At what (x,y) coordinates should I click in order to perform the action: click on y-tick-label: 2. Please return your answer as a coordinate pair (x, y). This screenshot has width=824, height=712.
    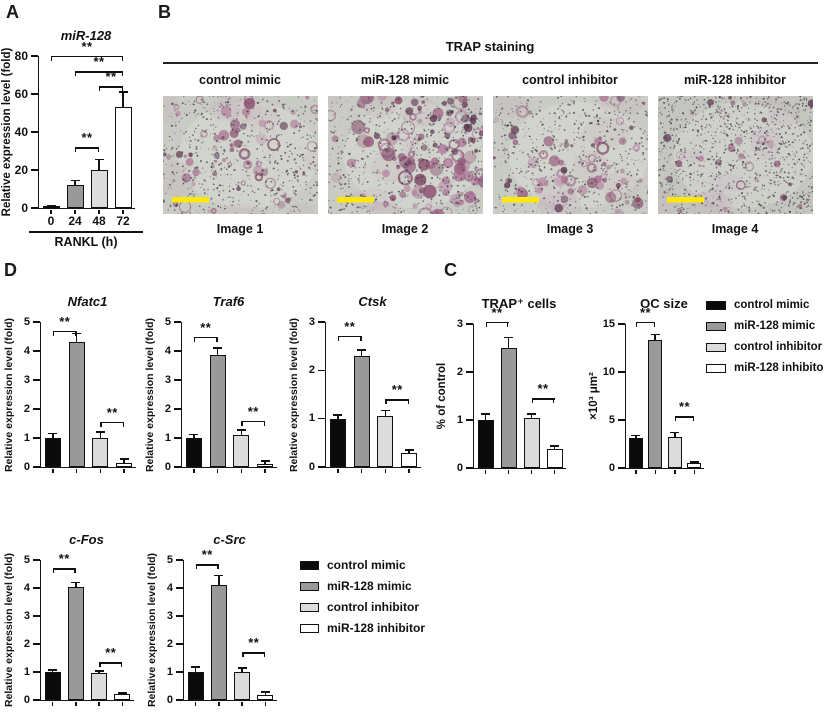
    Looking at the image, I should click on (169, 643).